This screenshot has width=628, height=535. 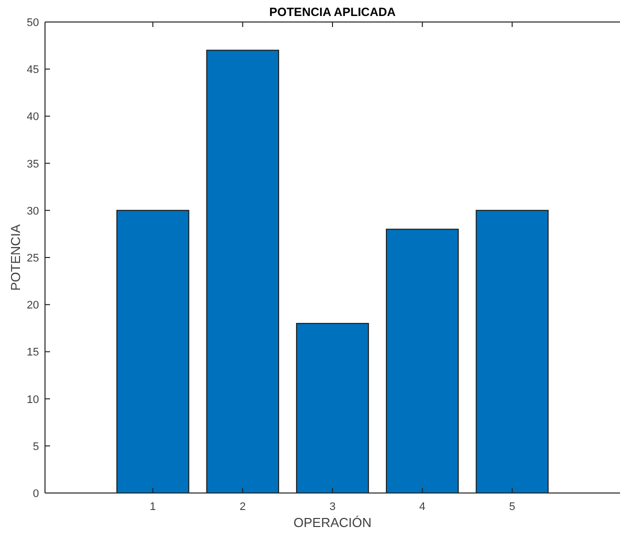 What do you see at coordinates (35, 494) in the screenshot?
I see `y-tick-label: 0` at bounding box center [35, 494].